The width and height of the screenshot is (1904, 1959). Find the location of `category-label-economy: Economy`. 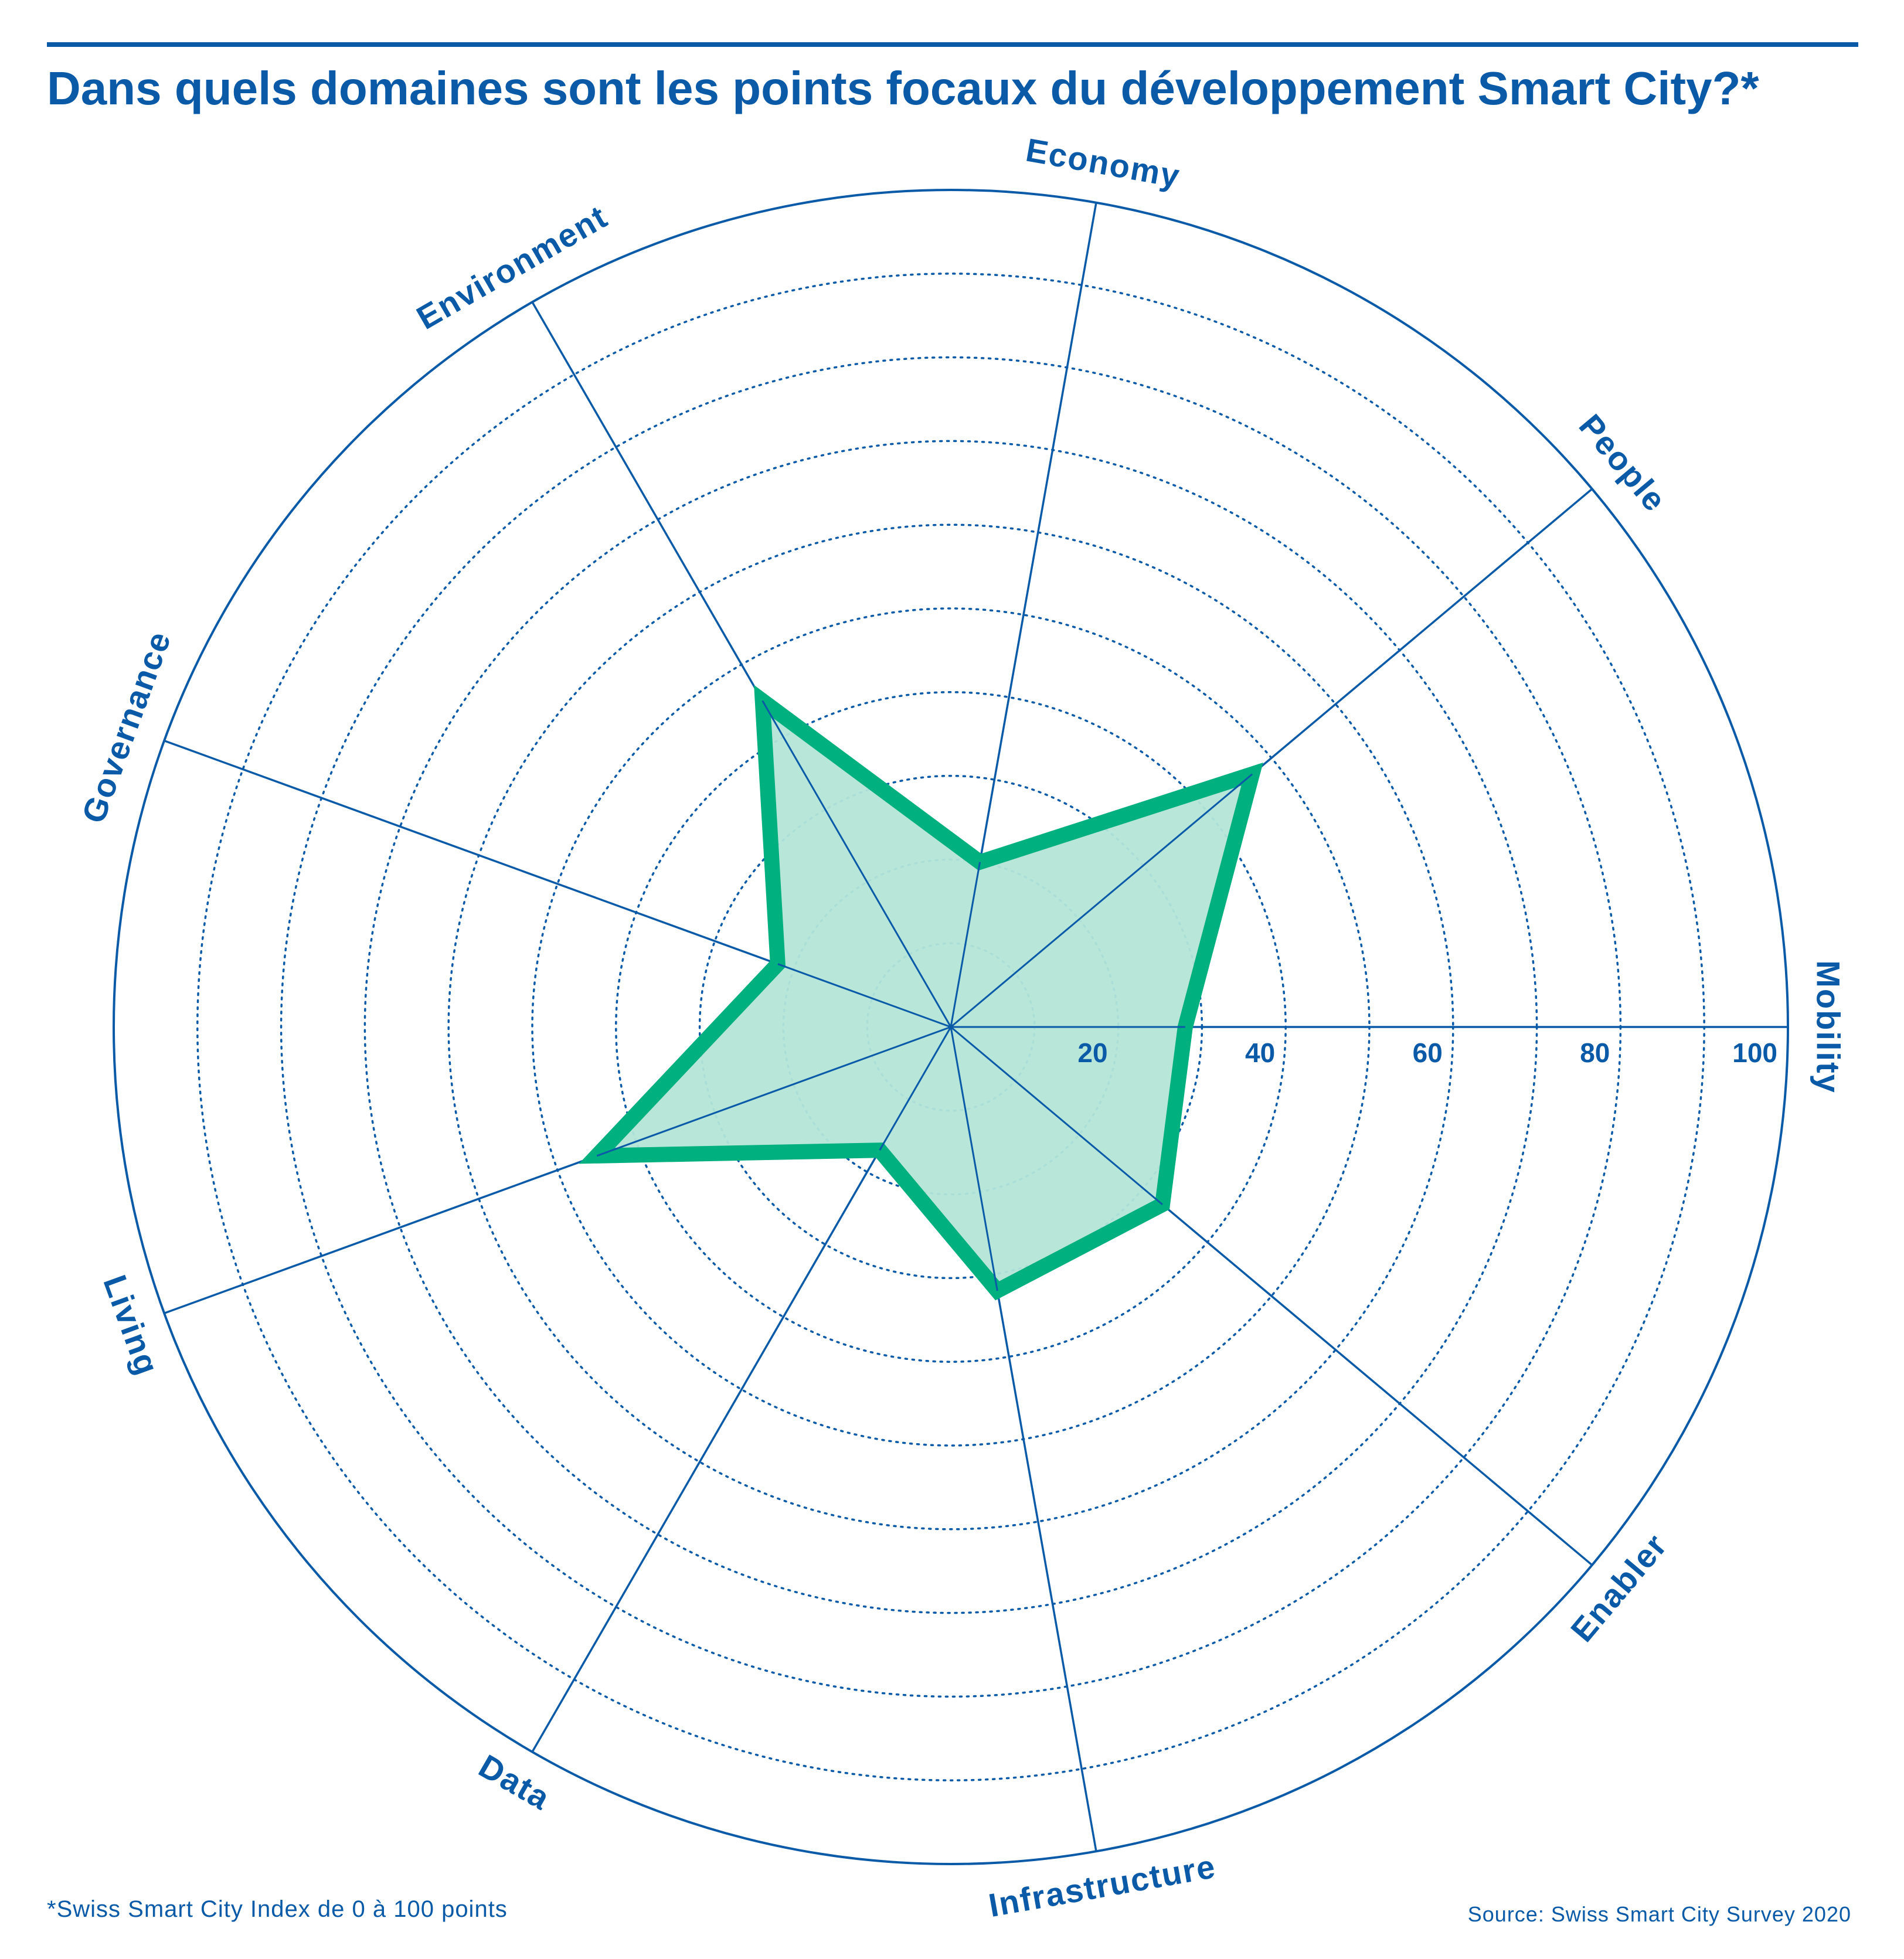

category-label-economy: Economy is located at coordinates (1103, 163).